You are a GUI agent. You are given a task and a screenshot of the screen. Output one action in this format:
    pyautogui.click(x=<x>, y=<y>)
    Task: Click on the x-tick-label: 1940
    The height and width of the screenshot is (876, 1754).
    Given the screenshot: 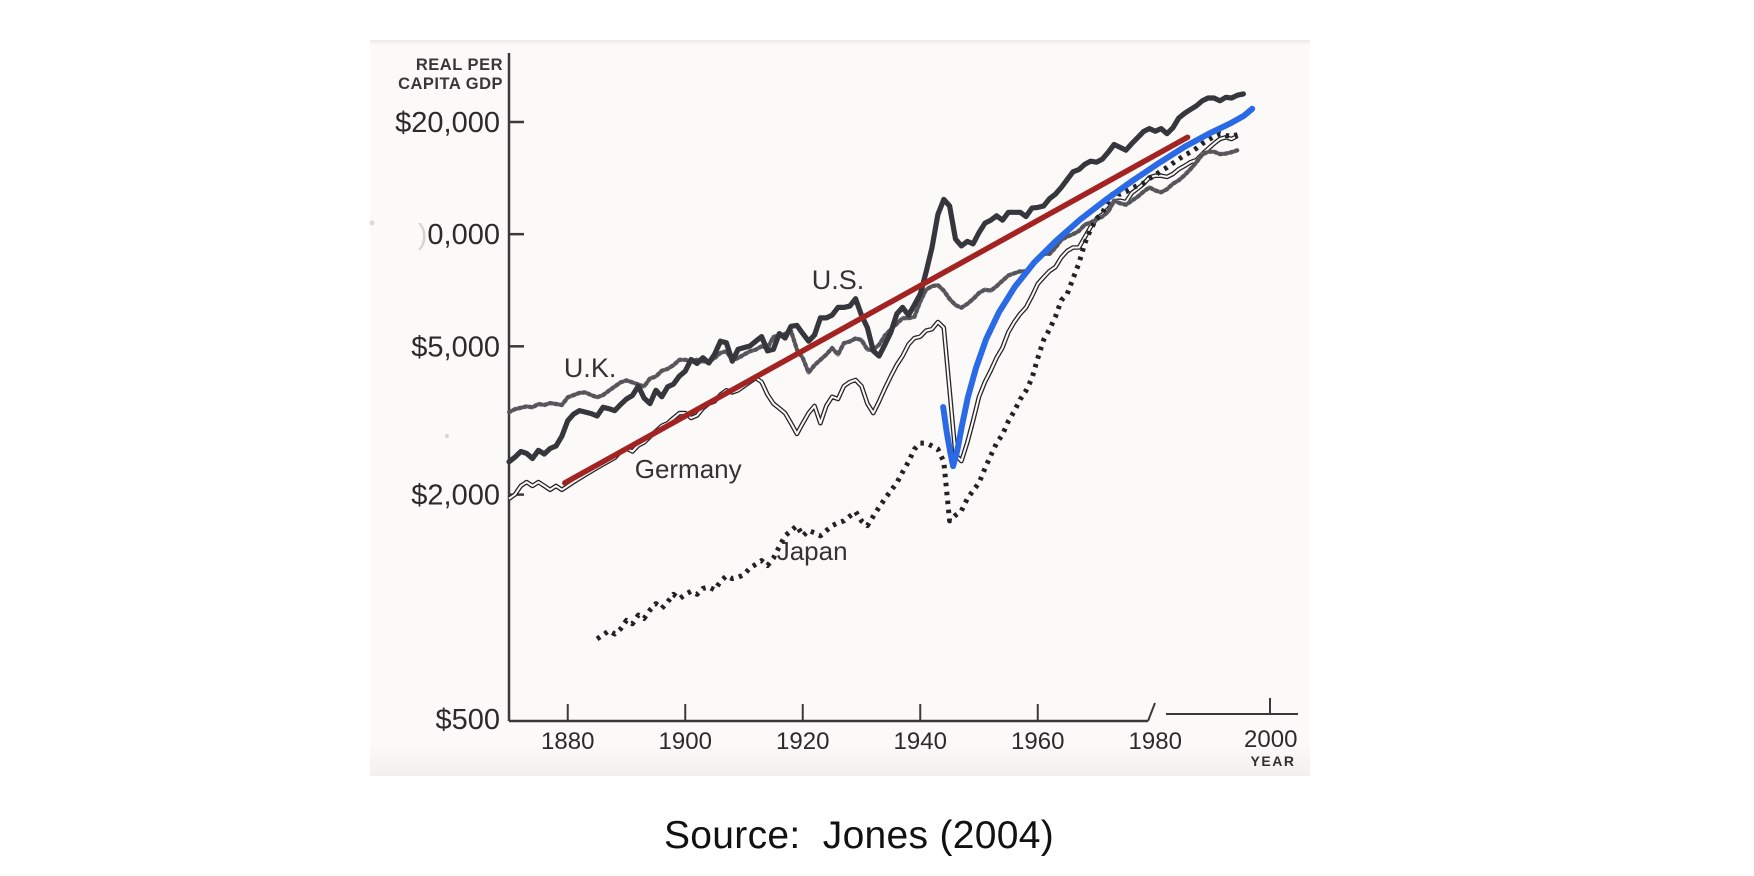 What is the action you would take?
    pyautogui.click(x=920, y=741)
    